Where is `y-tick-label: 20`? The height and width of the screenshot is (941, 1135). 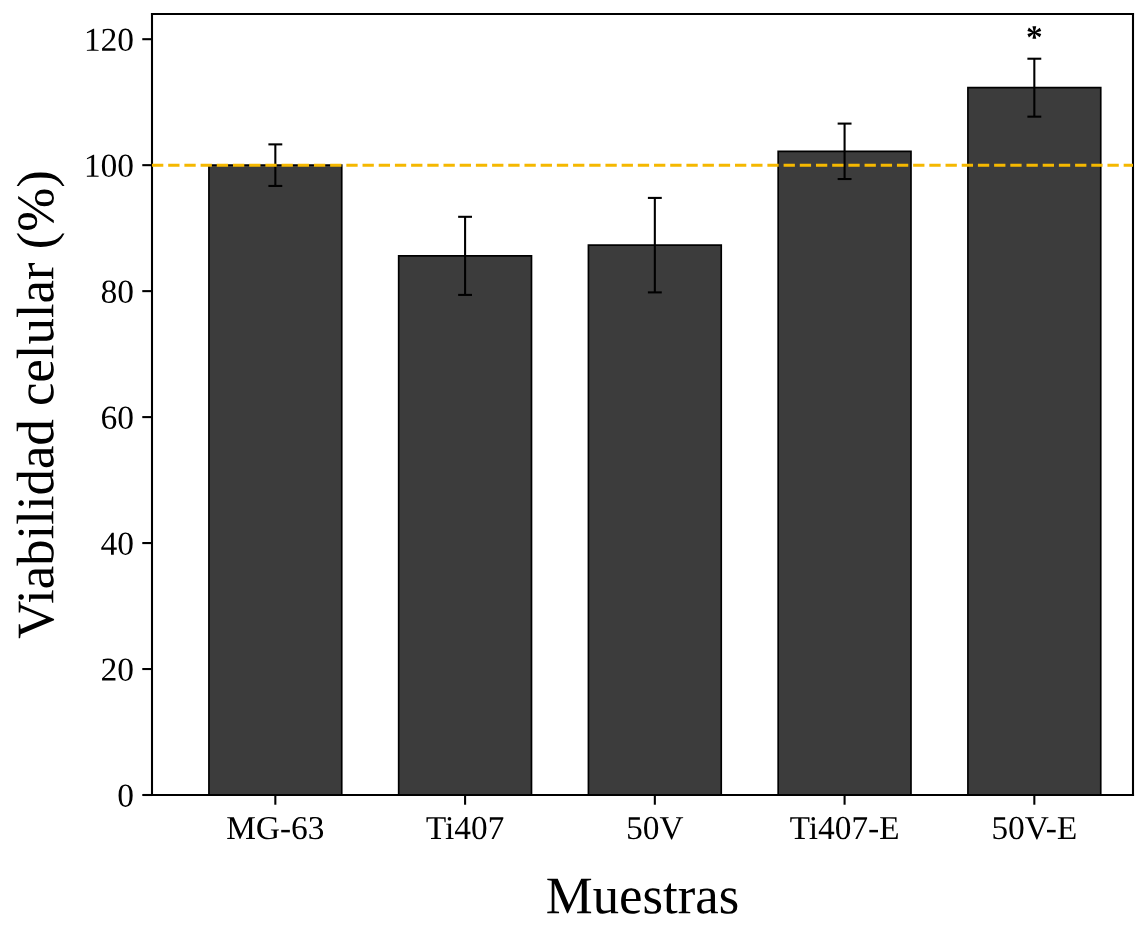 y-tick-label: 20 is located at coordinates (117, 669).